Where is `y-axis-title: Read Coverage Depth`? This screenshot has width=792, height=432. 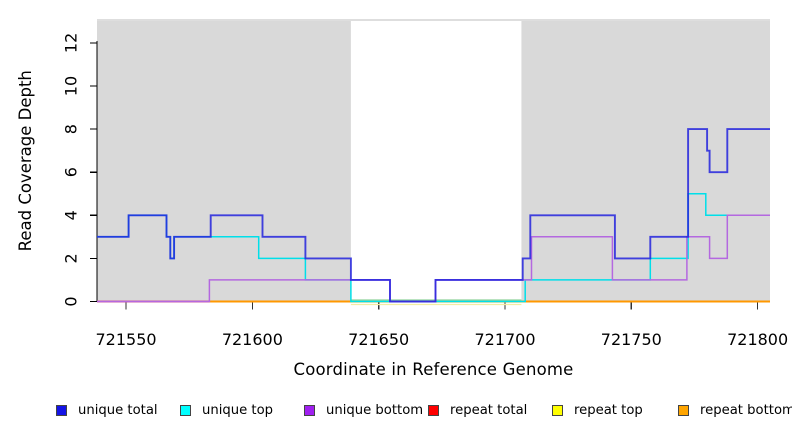 y-axis-title: Read Coverage Depth is located at coordinates (25, 160).